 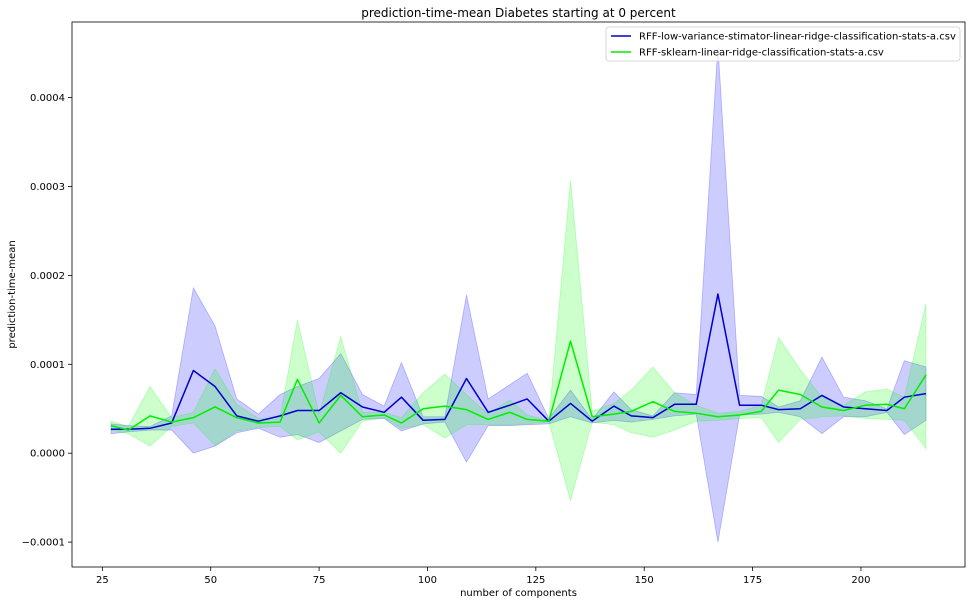 What do you see at coordinates (102, 580) in the screenshot?
I see `x-tick-label: 25` at bounding box center [102, 580].